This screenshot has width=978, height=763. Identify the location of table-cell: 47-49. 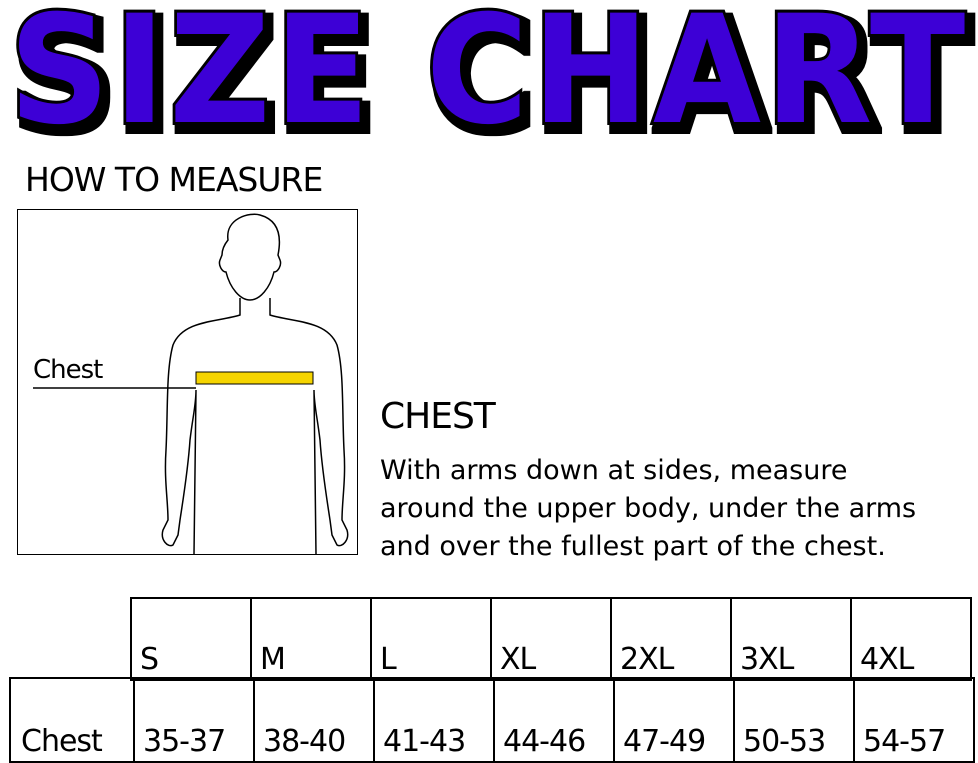
(674, 720).